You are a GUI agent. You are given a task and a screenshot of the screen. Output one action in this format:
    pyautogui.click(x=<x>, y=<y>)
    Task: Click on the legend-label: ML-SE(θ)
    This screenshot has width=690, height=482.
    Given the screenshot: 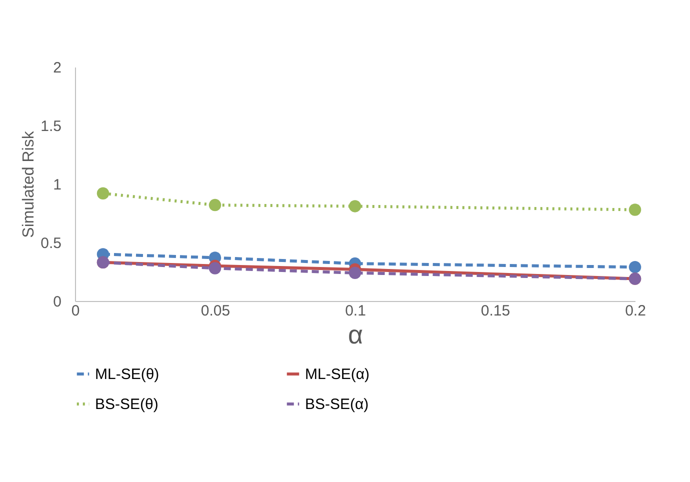 What is the action you would take?
    pyautogui.click(x=127, y=374)
    